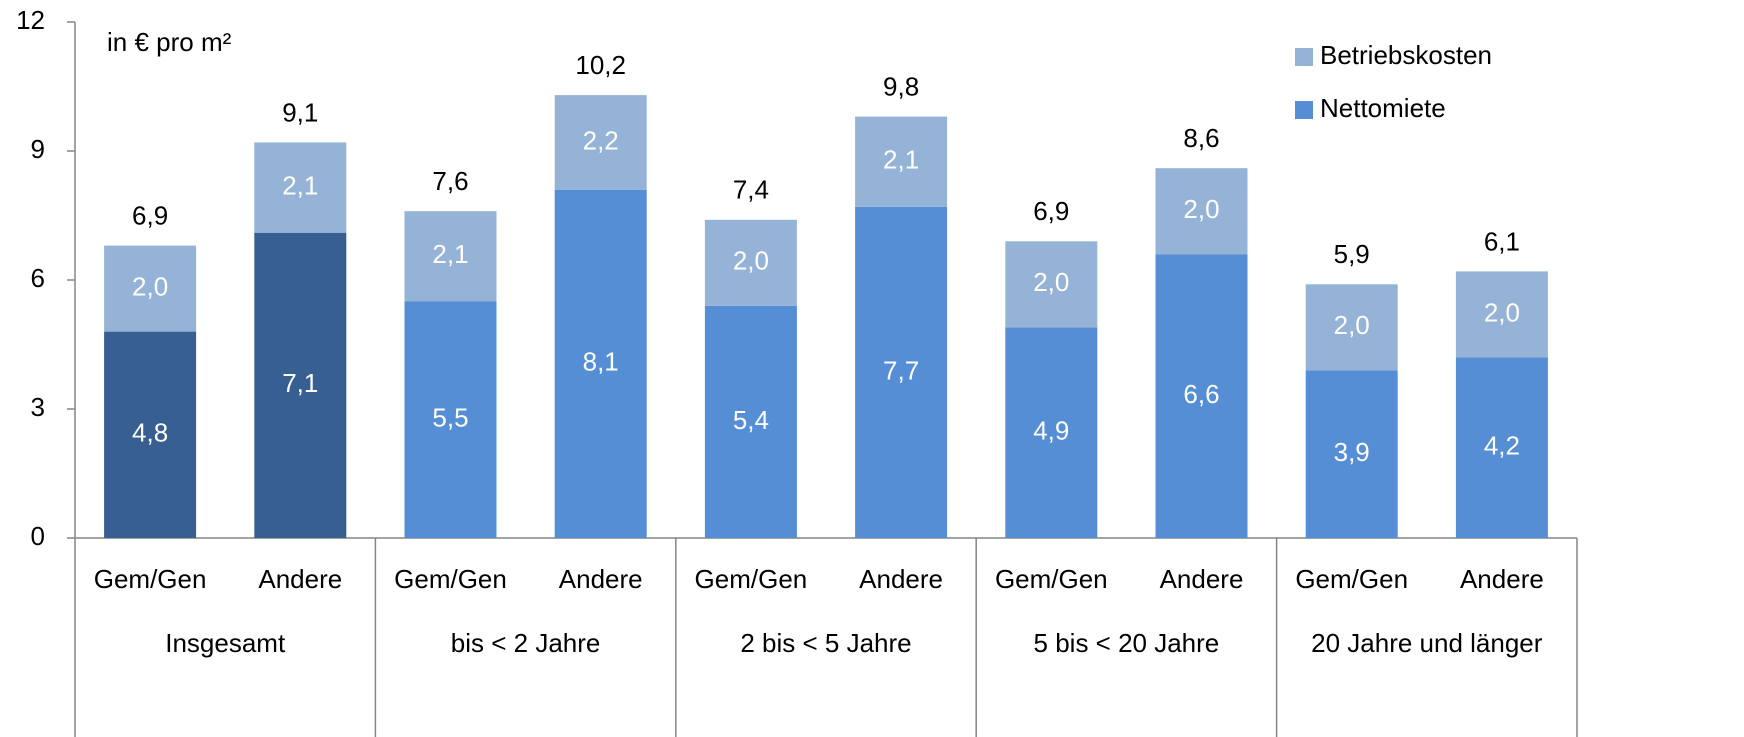 This screenshot has width=1744, height=737. I want to click on total-label: 9,8, so click(901, 86).